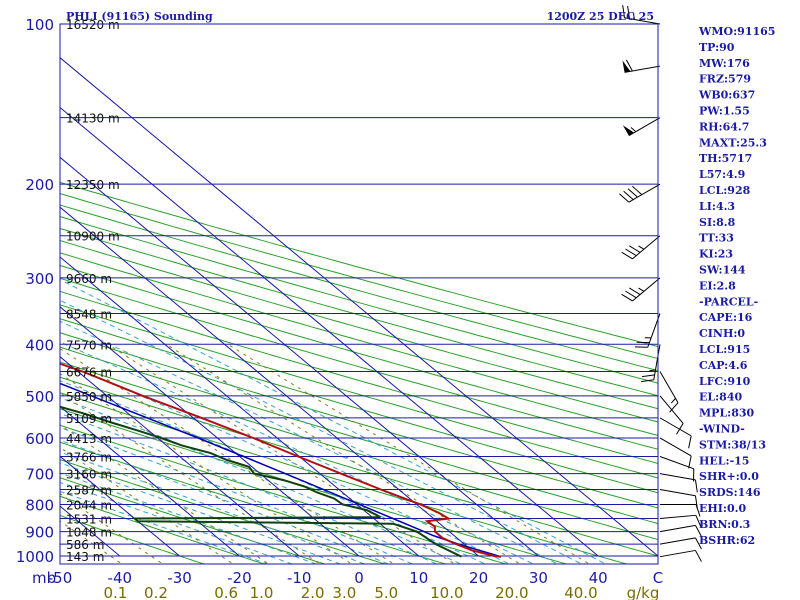 The image size is (800, 600). Describe the element at coordinates (716, 238) in the screenshot. I see `index-line: TT:33` at that location.